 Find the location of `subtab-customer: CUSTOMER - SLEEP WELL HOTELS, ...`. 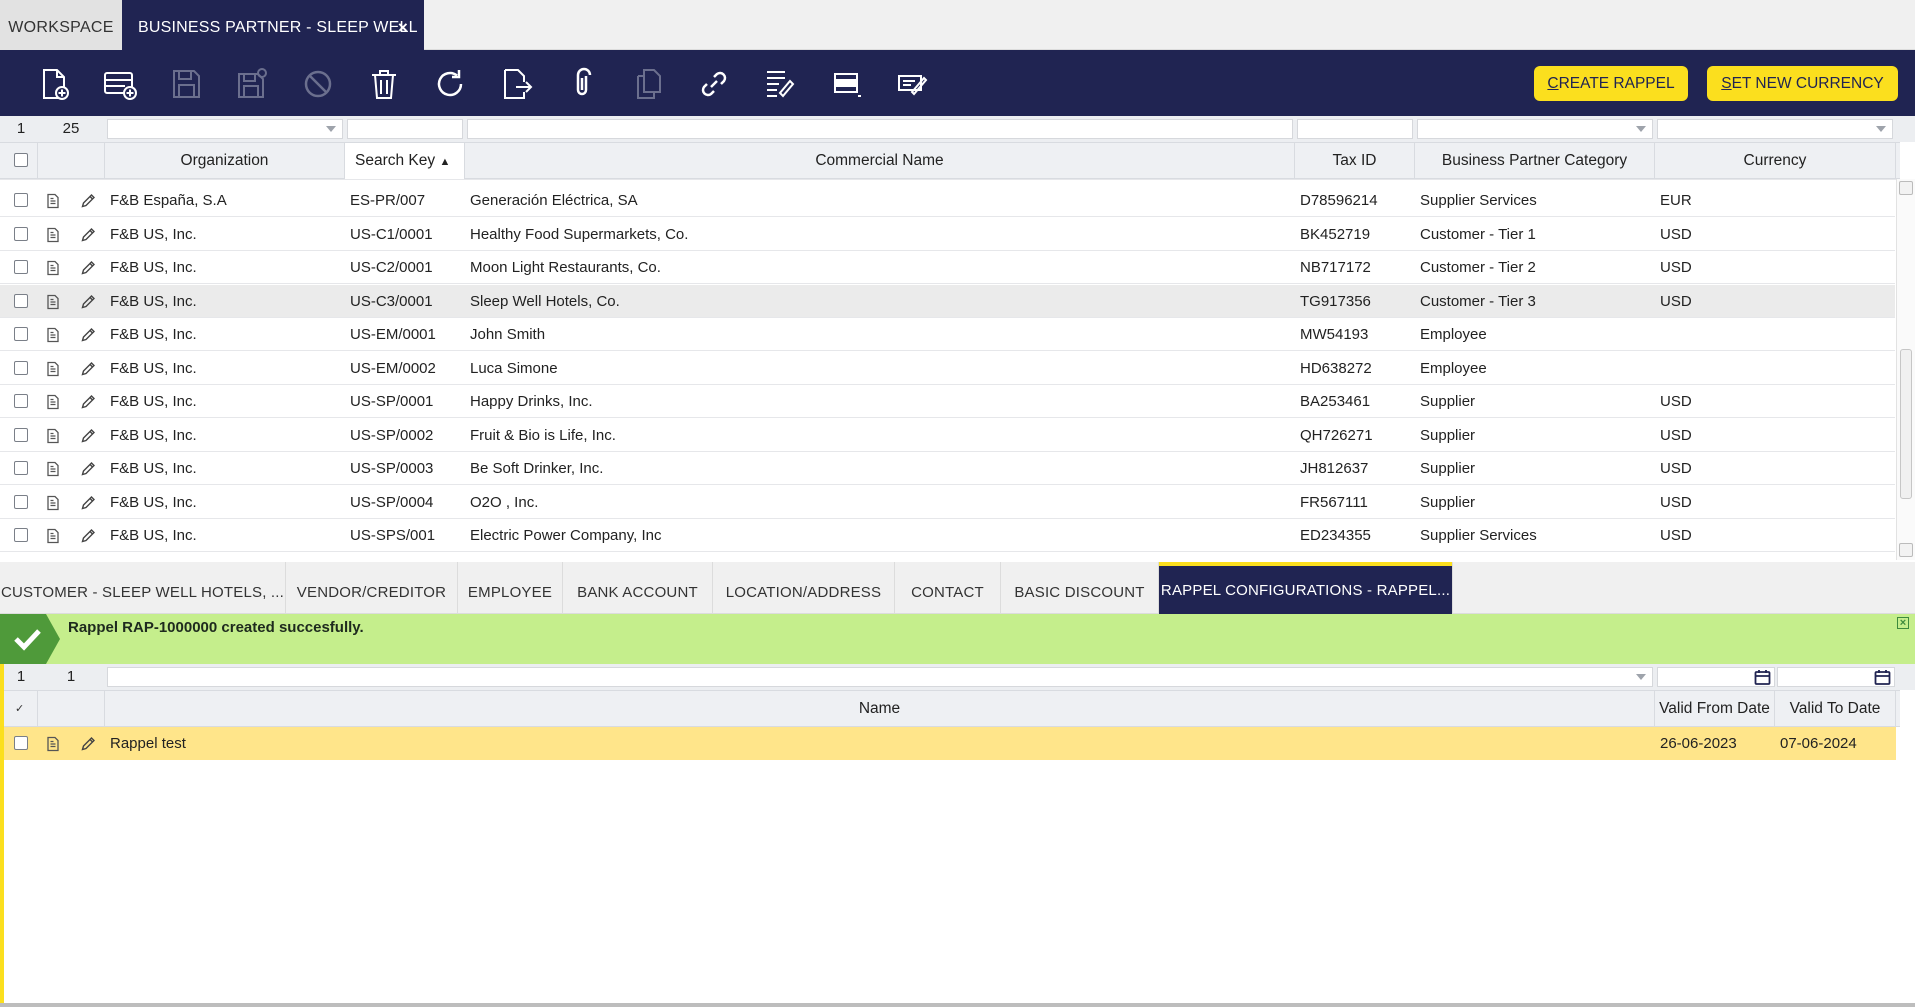

subtab-customer: CUSTOMER - SLEEP WELL HOTELS, ... is located at coordinates (143, 588).